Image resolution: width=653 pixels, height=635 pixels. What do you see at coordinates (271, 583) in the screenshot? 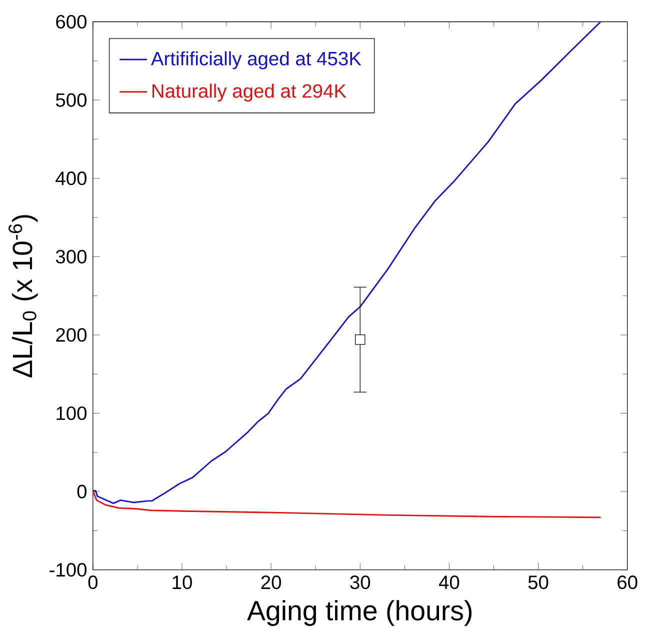
I see `x-tick-label: 20` at bounding box center [271, 583].